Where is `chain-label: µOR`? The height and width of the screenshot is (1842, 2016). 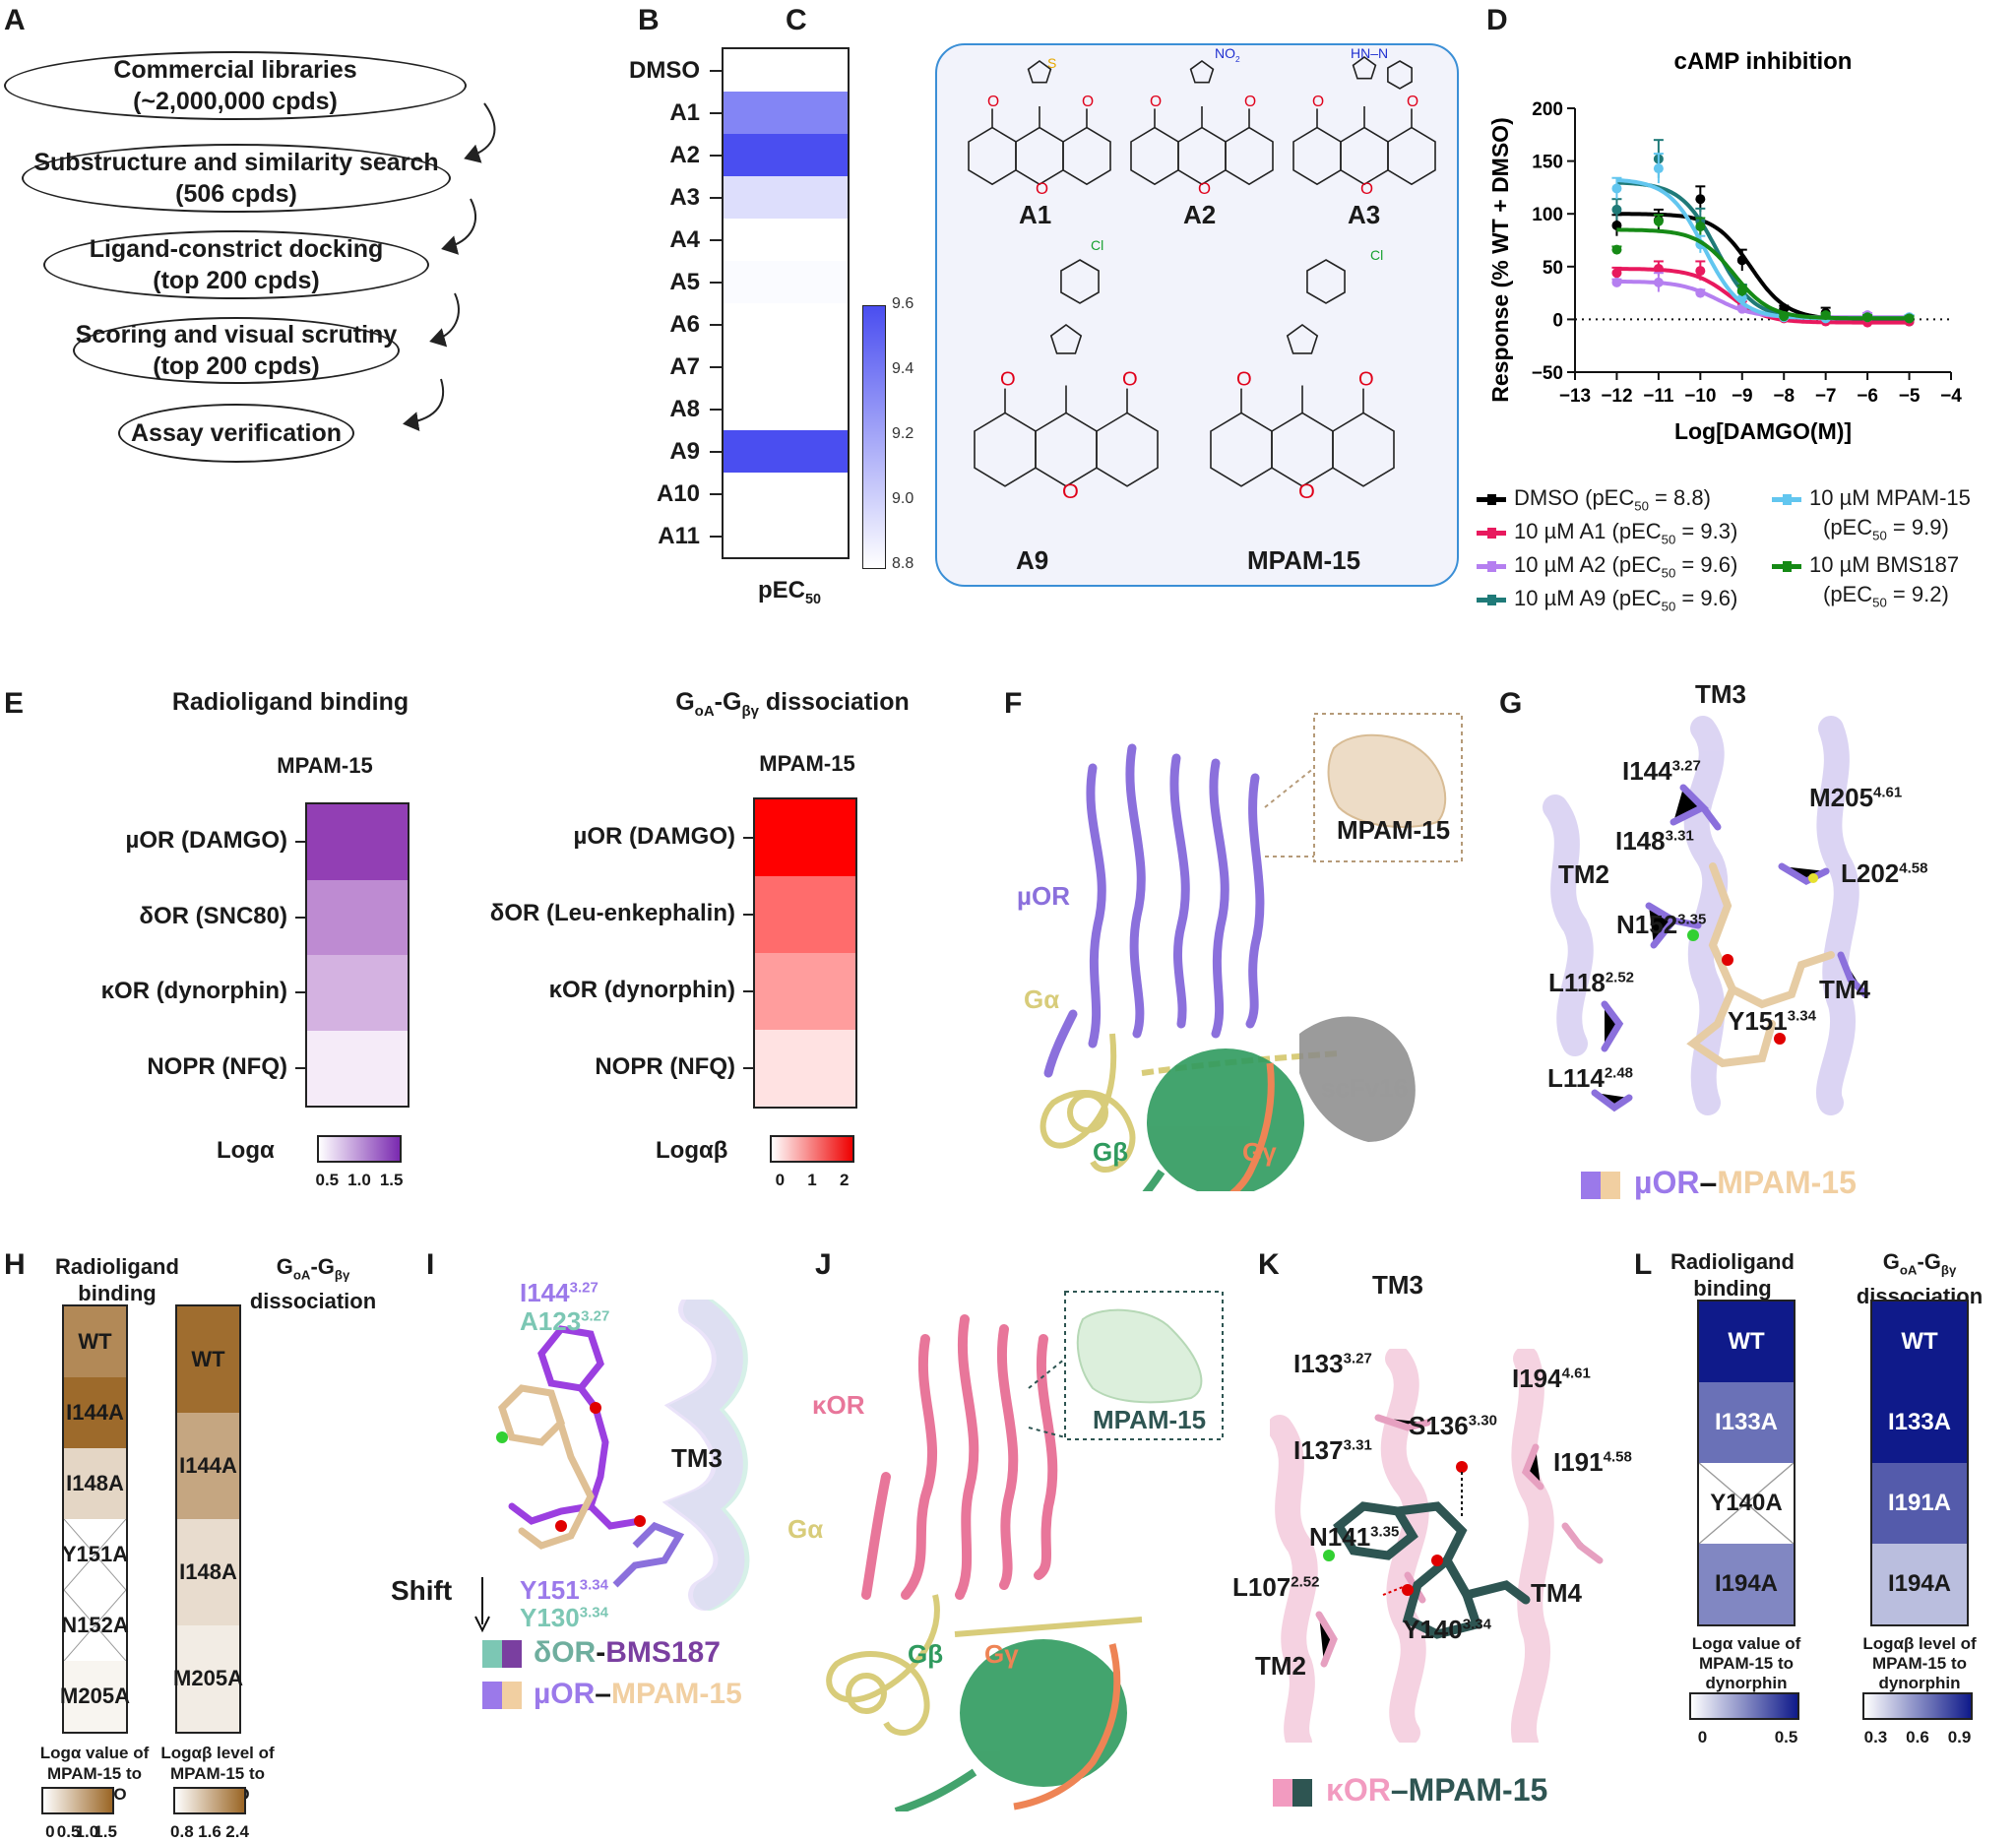 chain-label: µOR is located at coordinates (1043, 896).